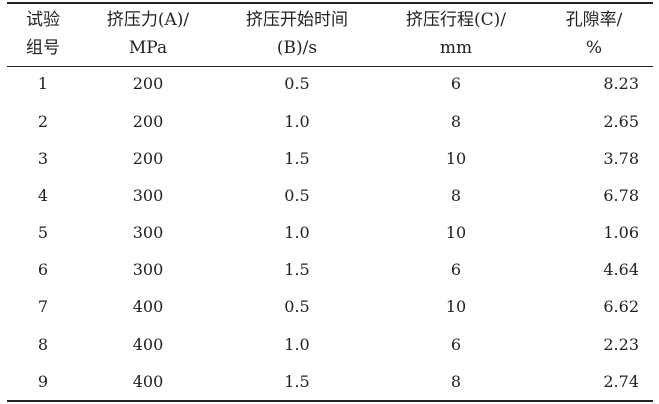 The height and width of the screenshot is (404, 659). What do you see at coordinates (621, 306) in the screenshot?
I see `cell-porosity: 6.62` at bounding box center [621, 306].